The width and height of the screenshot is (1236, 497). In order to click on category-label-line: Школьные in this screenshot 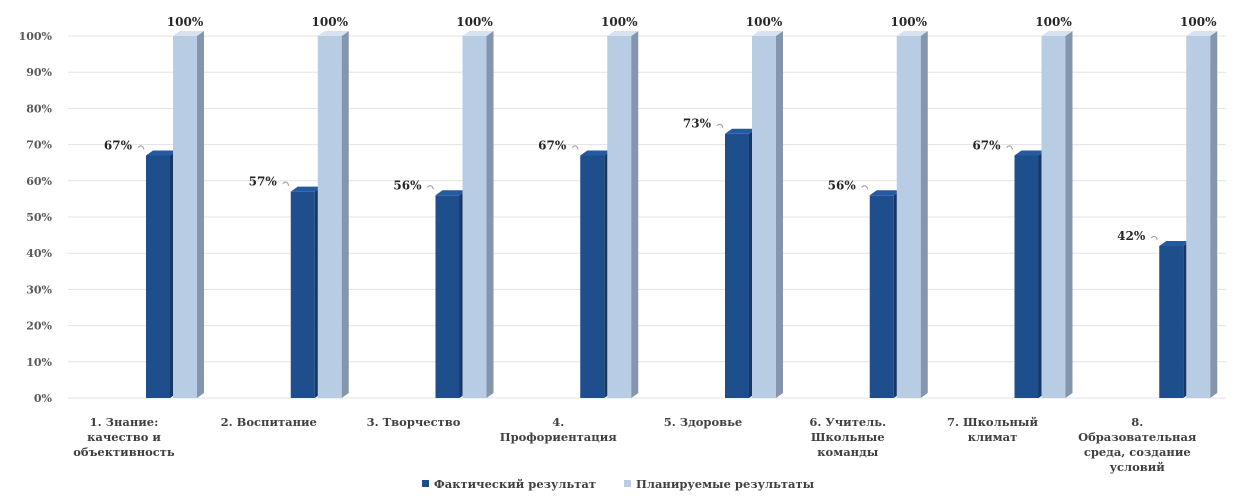, I will do `click(848, 437)`.